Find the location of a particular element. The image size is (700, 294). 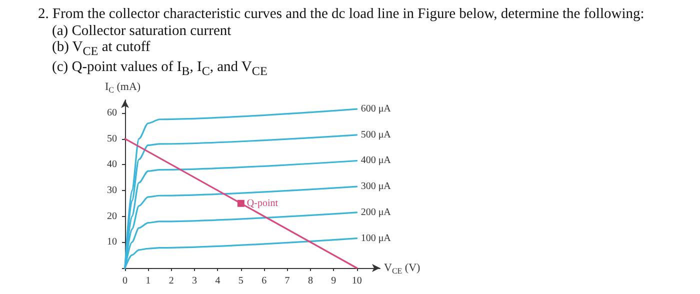

y-tick-label: 40 is located at coordinates (112, 164).